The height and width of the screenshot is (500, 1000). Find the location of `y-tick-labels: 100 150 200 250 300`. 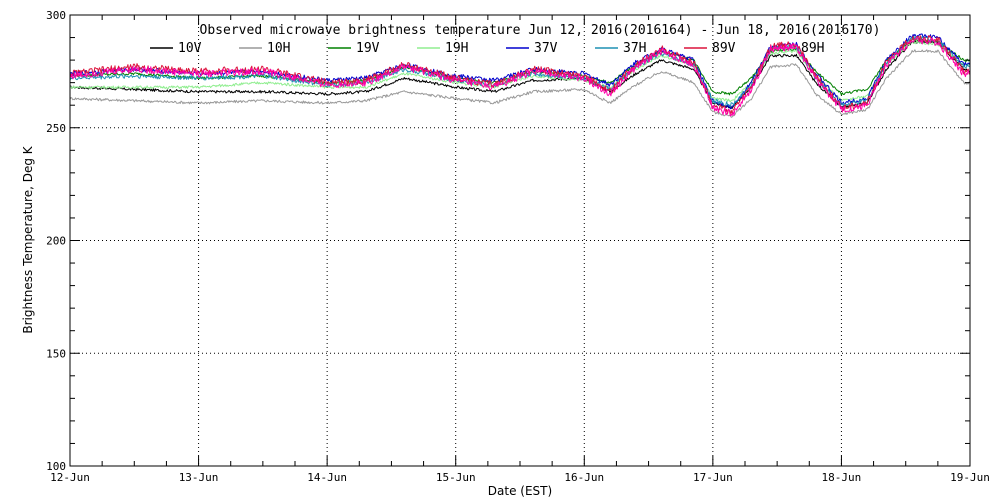

y-tick-labels: 100 150 200 250 300 is located at coordinates (56, 241).